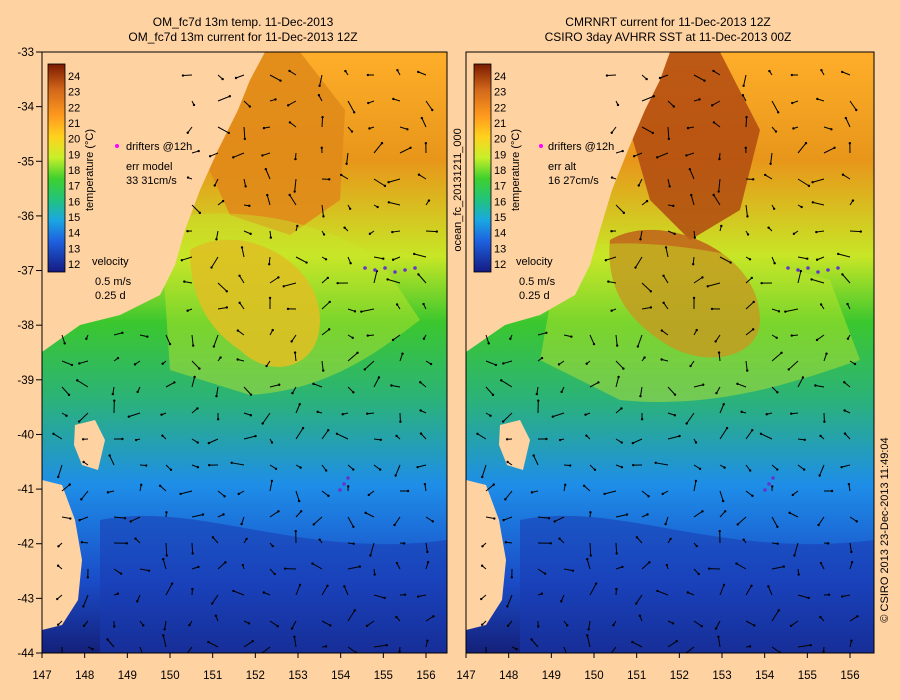  What do you see at coordinates (159, 147) in the screenshot?
I see `left-drifters-label: drifters @12h` at bounding box center [159, 147].